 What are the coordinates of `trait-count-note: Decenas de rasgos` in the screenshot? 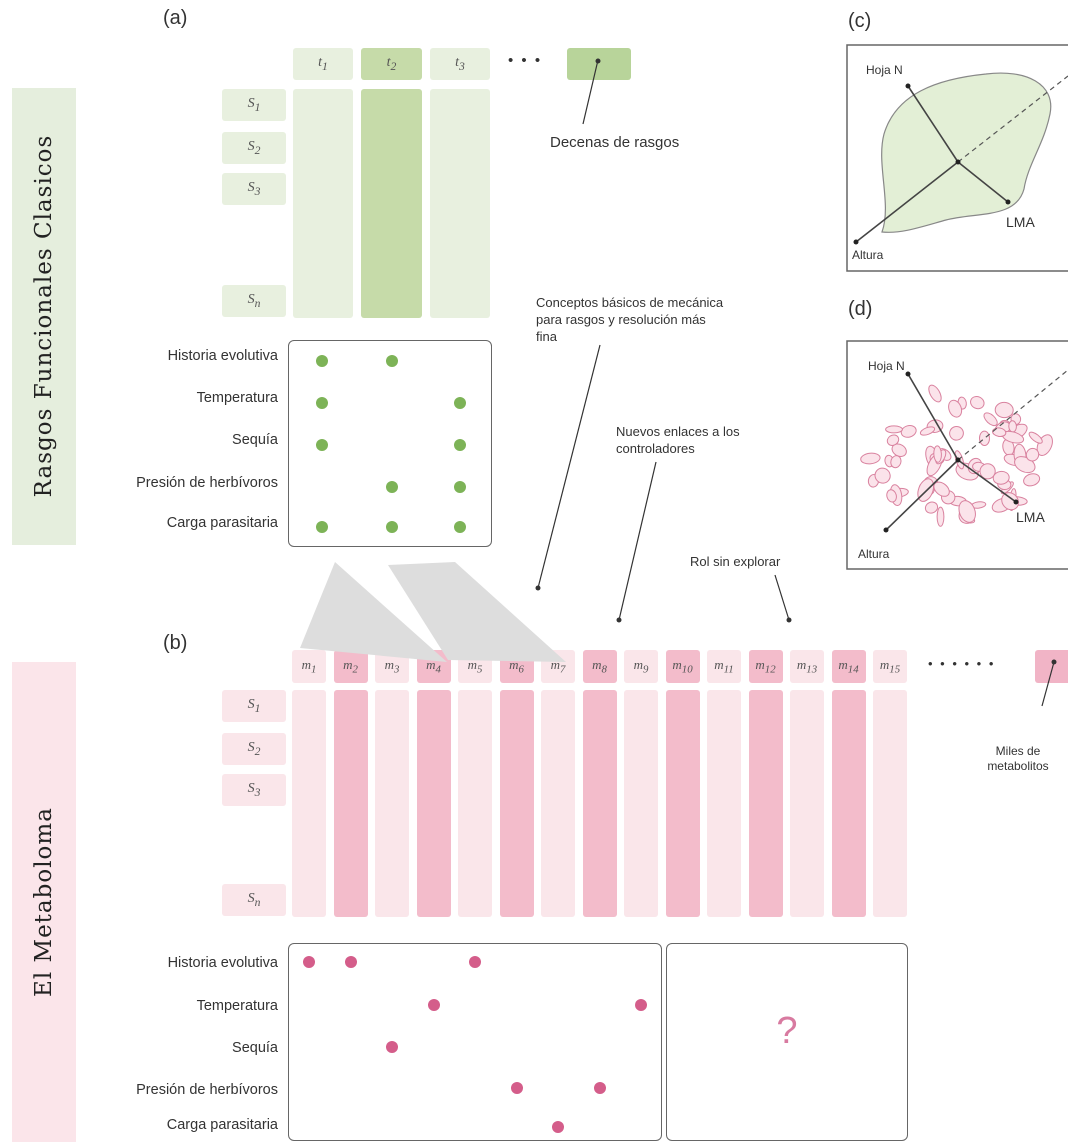 It's located at (615, 142).